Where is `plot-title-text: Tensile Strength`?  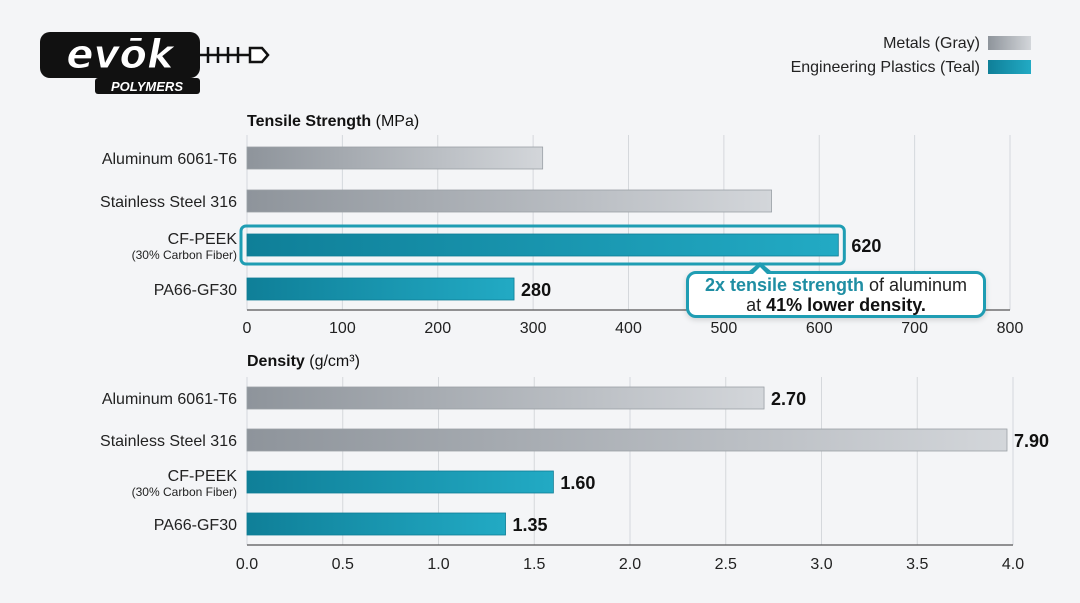
plot-title-text: Tensile Strength is located at coordinates (309, 121).